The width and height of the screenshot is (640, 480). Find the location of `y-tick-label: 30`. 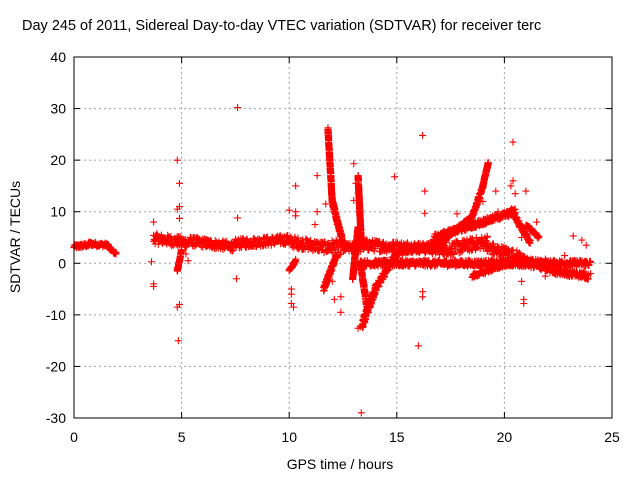

y-tick-label: 30 is located at coordinates (58, 109).